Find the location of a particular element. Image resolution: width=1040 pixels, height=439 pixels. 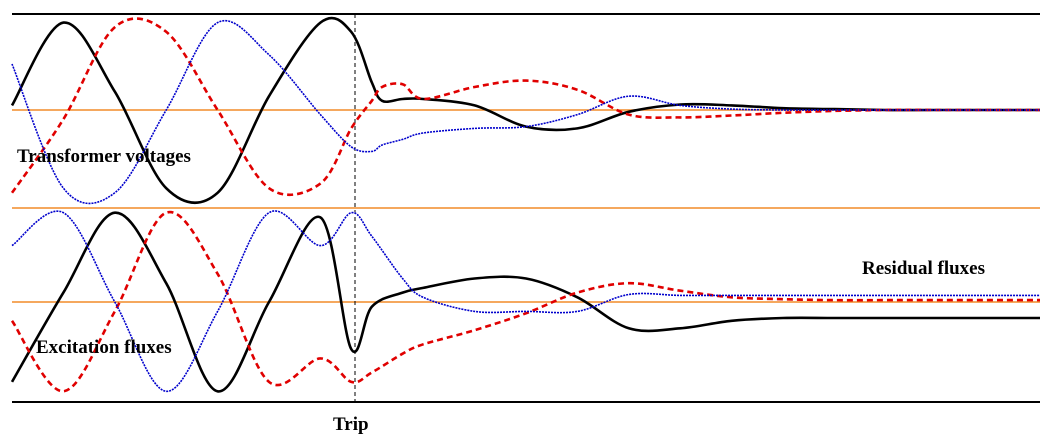

label-residual-fluxes: Residual fluxes is located at coordinates (923, 268).